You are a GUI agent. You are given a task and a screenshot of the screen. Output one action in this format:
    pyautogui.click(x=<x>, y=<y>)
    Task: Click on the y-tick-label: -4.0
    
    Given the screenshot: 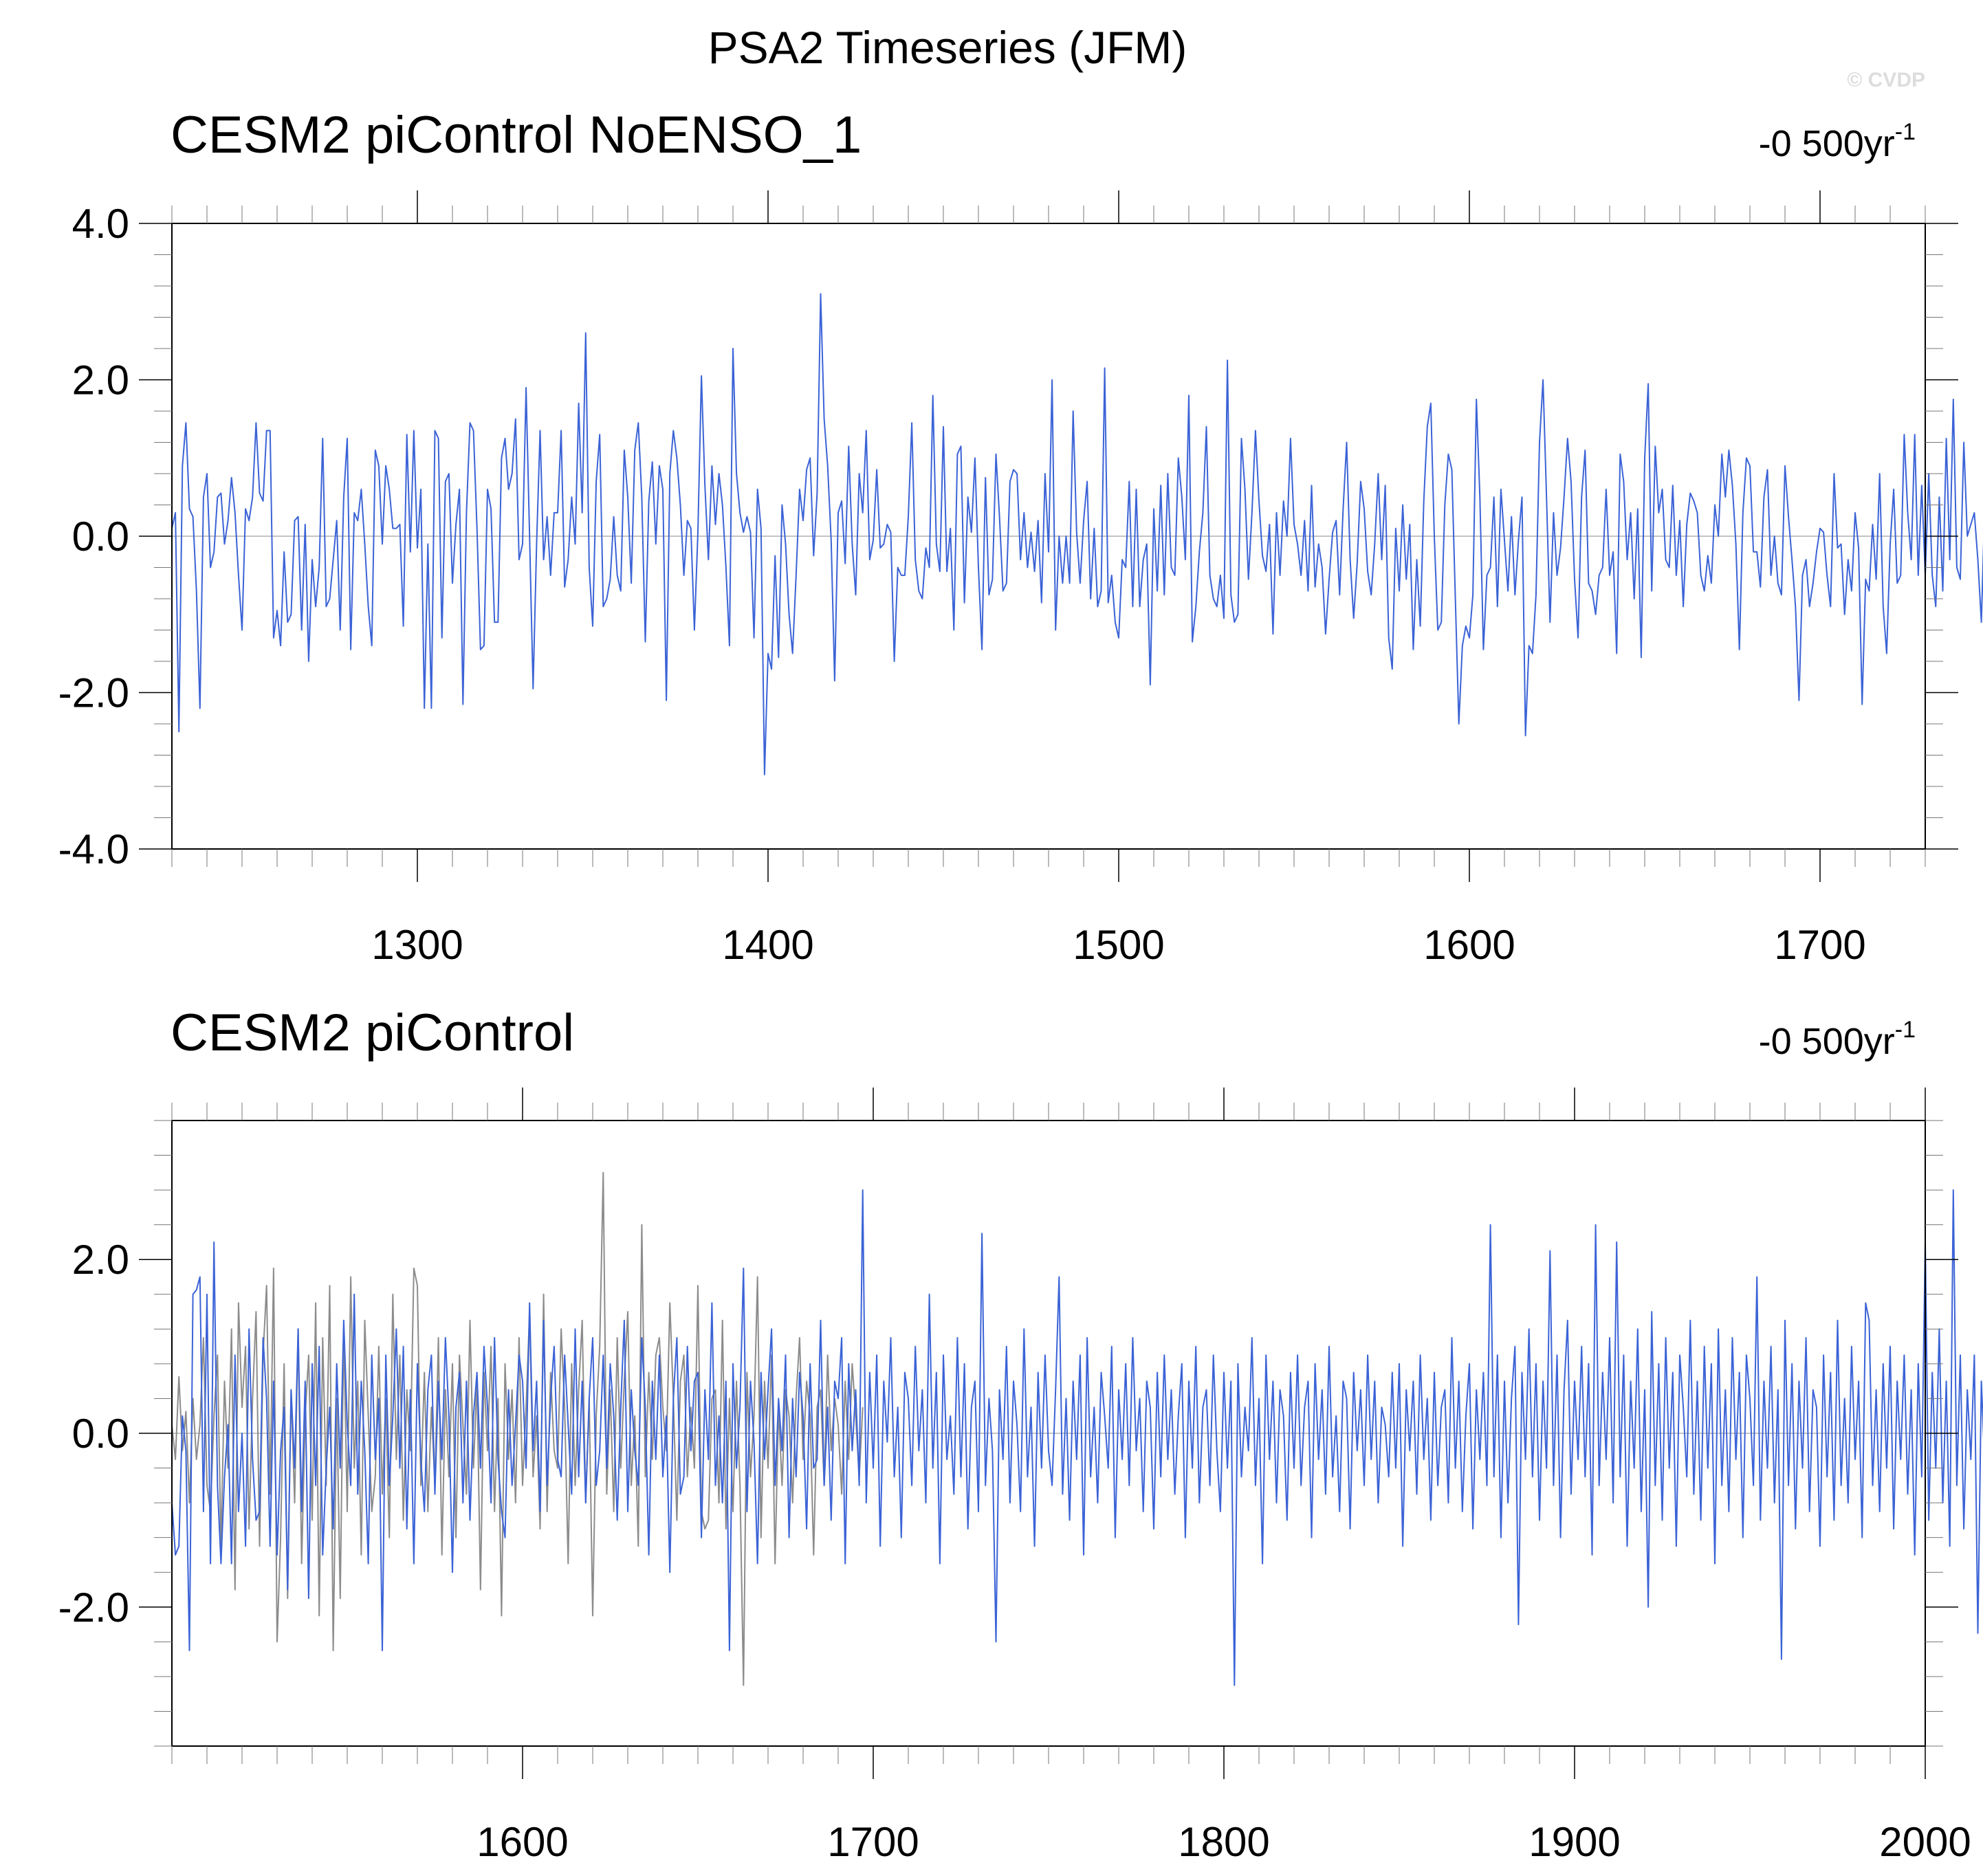 What is the action you would take?
    pyautogui.click(x=94, y=849)
    